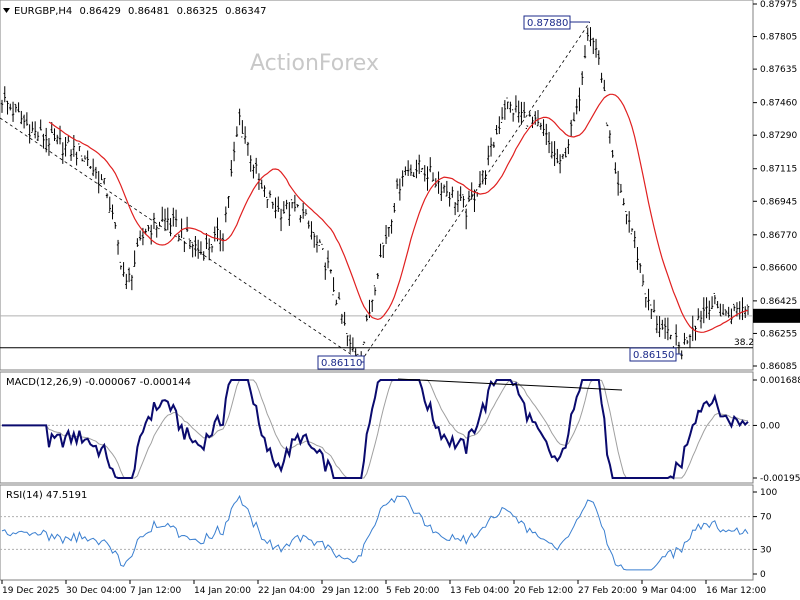  I want to click on macd-axis: 0.001688 0.00 -0.001953, so click(776, 430).